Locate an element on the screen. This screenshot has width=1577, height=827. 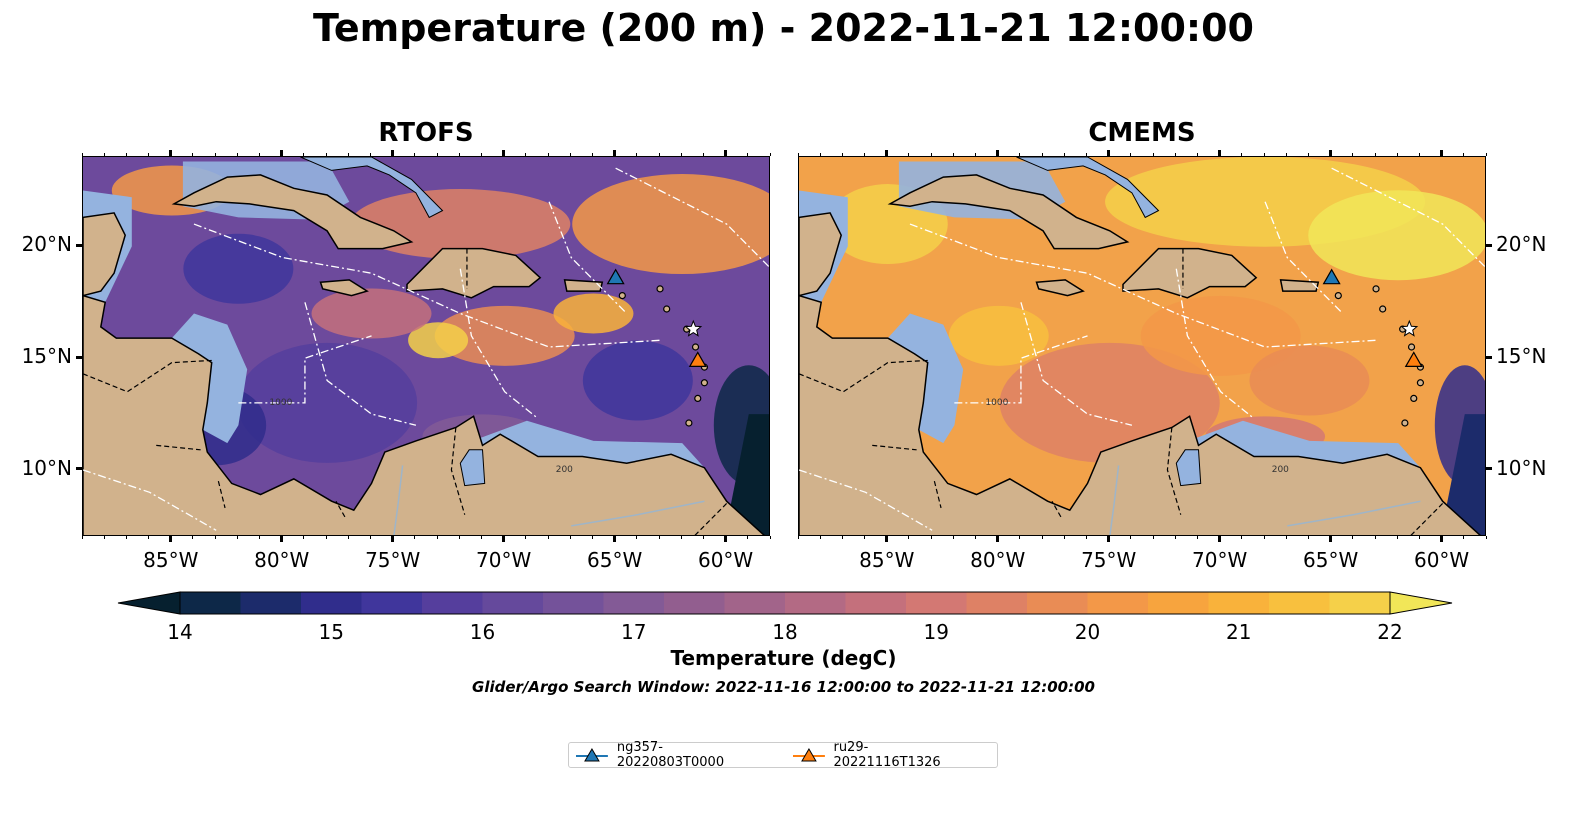
colorbar-tick-label: 20 is located at coordinates (1087, 632).